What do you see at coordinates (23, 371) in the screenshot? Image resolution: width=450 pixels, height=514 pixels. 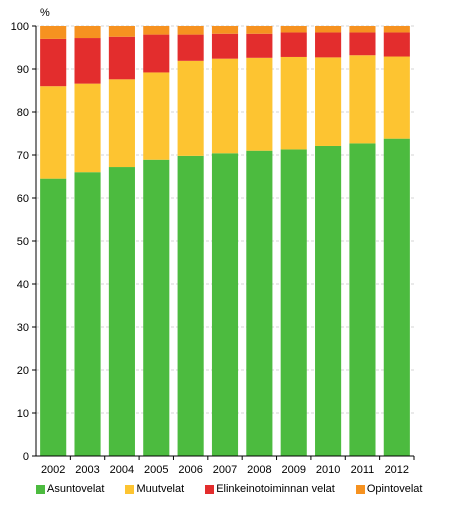 I see `y-tick-label: 20` at bounding box center [23, 371].